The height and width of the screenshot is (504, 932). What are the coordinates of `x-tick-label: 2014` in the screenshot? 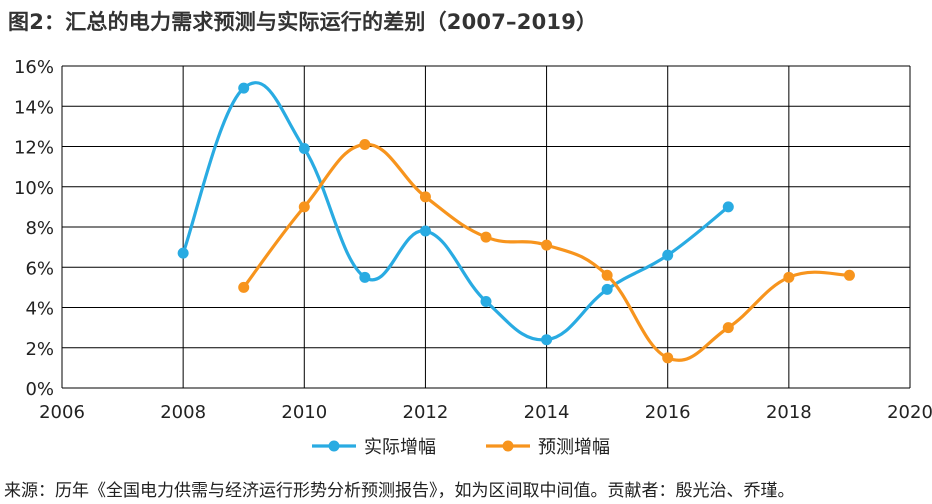 It's located at (547, 412).